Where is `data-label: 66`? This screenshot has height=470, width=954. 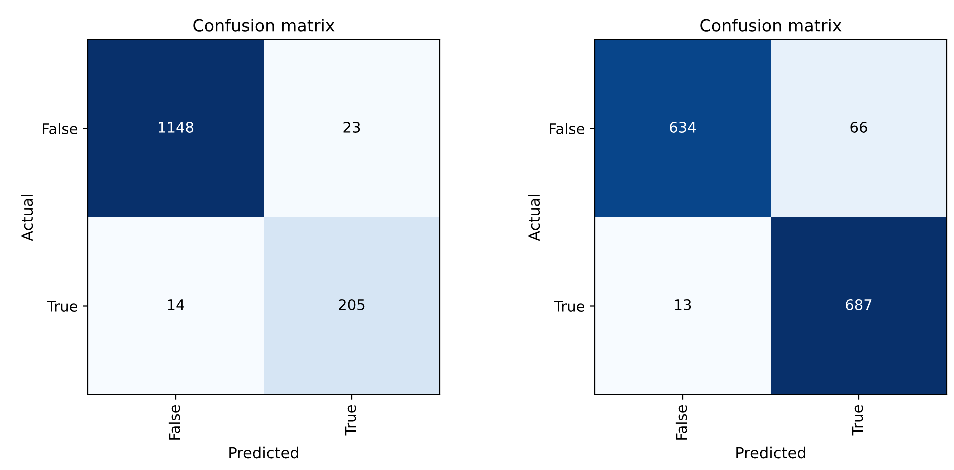 data-label: 66 is located at coordinates (859, 127).